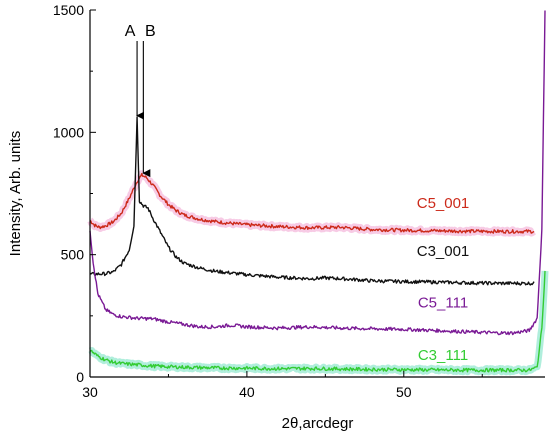 This screenshot has width=550, height=440. Describe the element at coordinates (443, 251) in the screenshot. I see `series-label-c3-001: C3_001` at that location.